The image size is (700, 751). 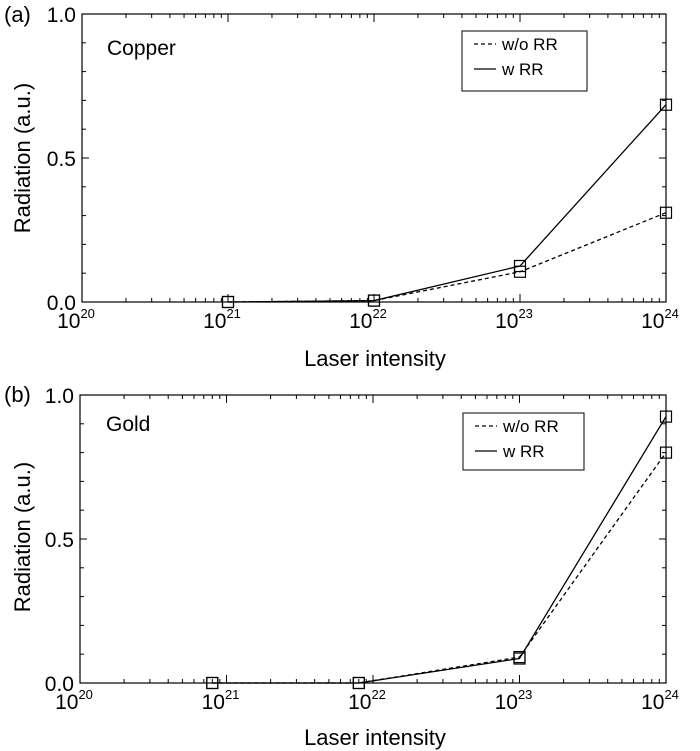 What do you see at coordinates (17, 14) in the screenshot?
I see `panel-label: (a)` at bounding box center [17, 14].